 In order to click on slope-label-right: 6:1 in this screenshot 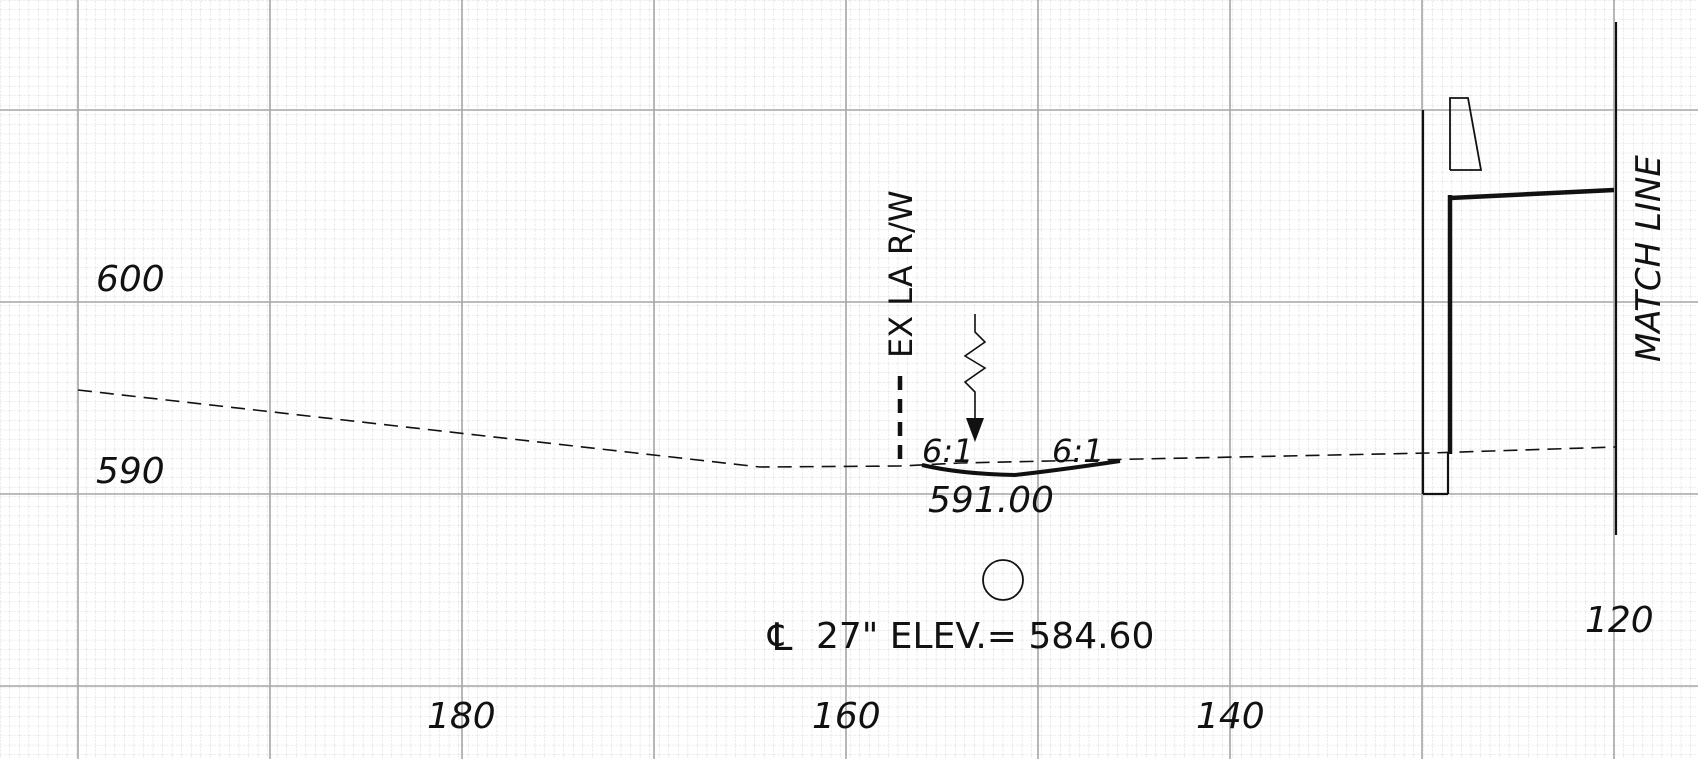, I will do `click(1078, 451)`.